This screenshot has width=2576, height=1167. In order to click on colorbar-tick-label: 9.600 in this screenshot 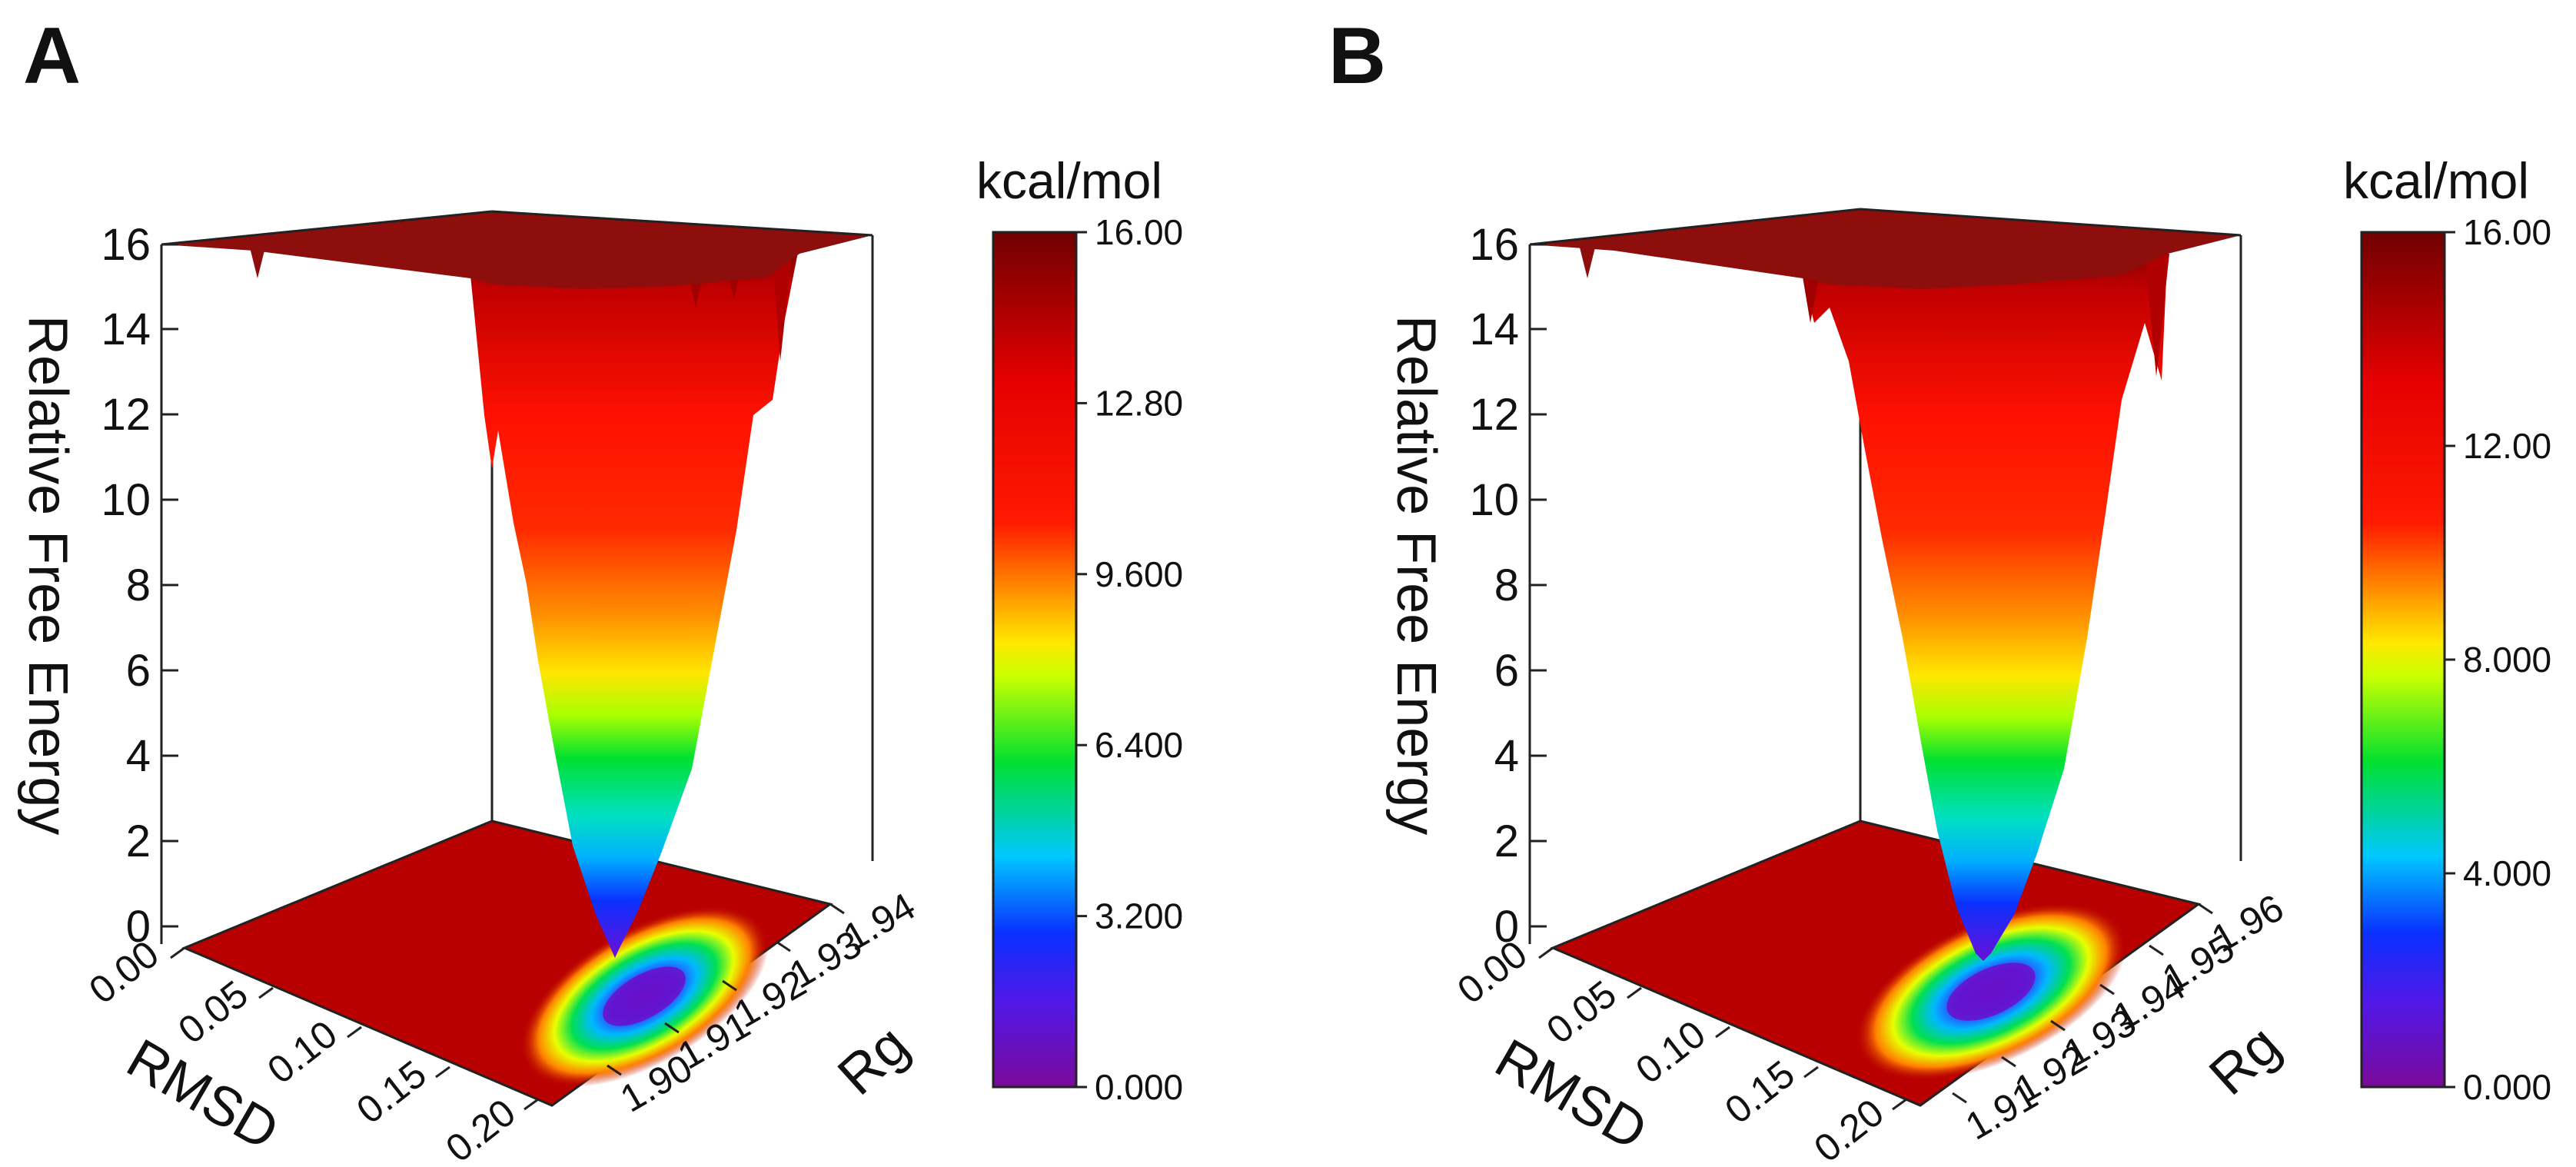, I will do `click(1139, 574)`.